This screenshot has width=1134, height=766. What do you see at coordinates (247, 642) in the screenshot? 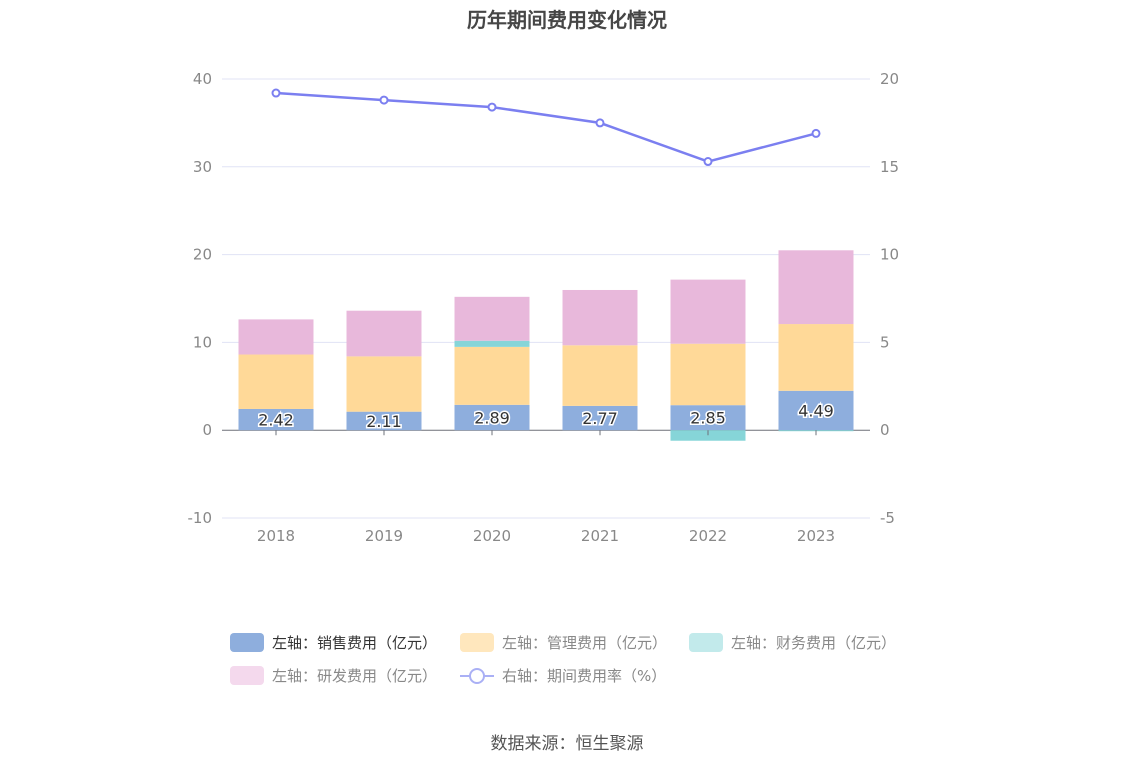
I see `legend-swatch-sales` at bounding box center [247, 642].